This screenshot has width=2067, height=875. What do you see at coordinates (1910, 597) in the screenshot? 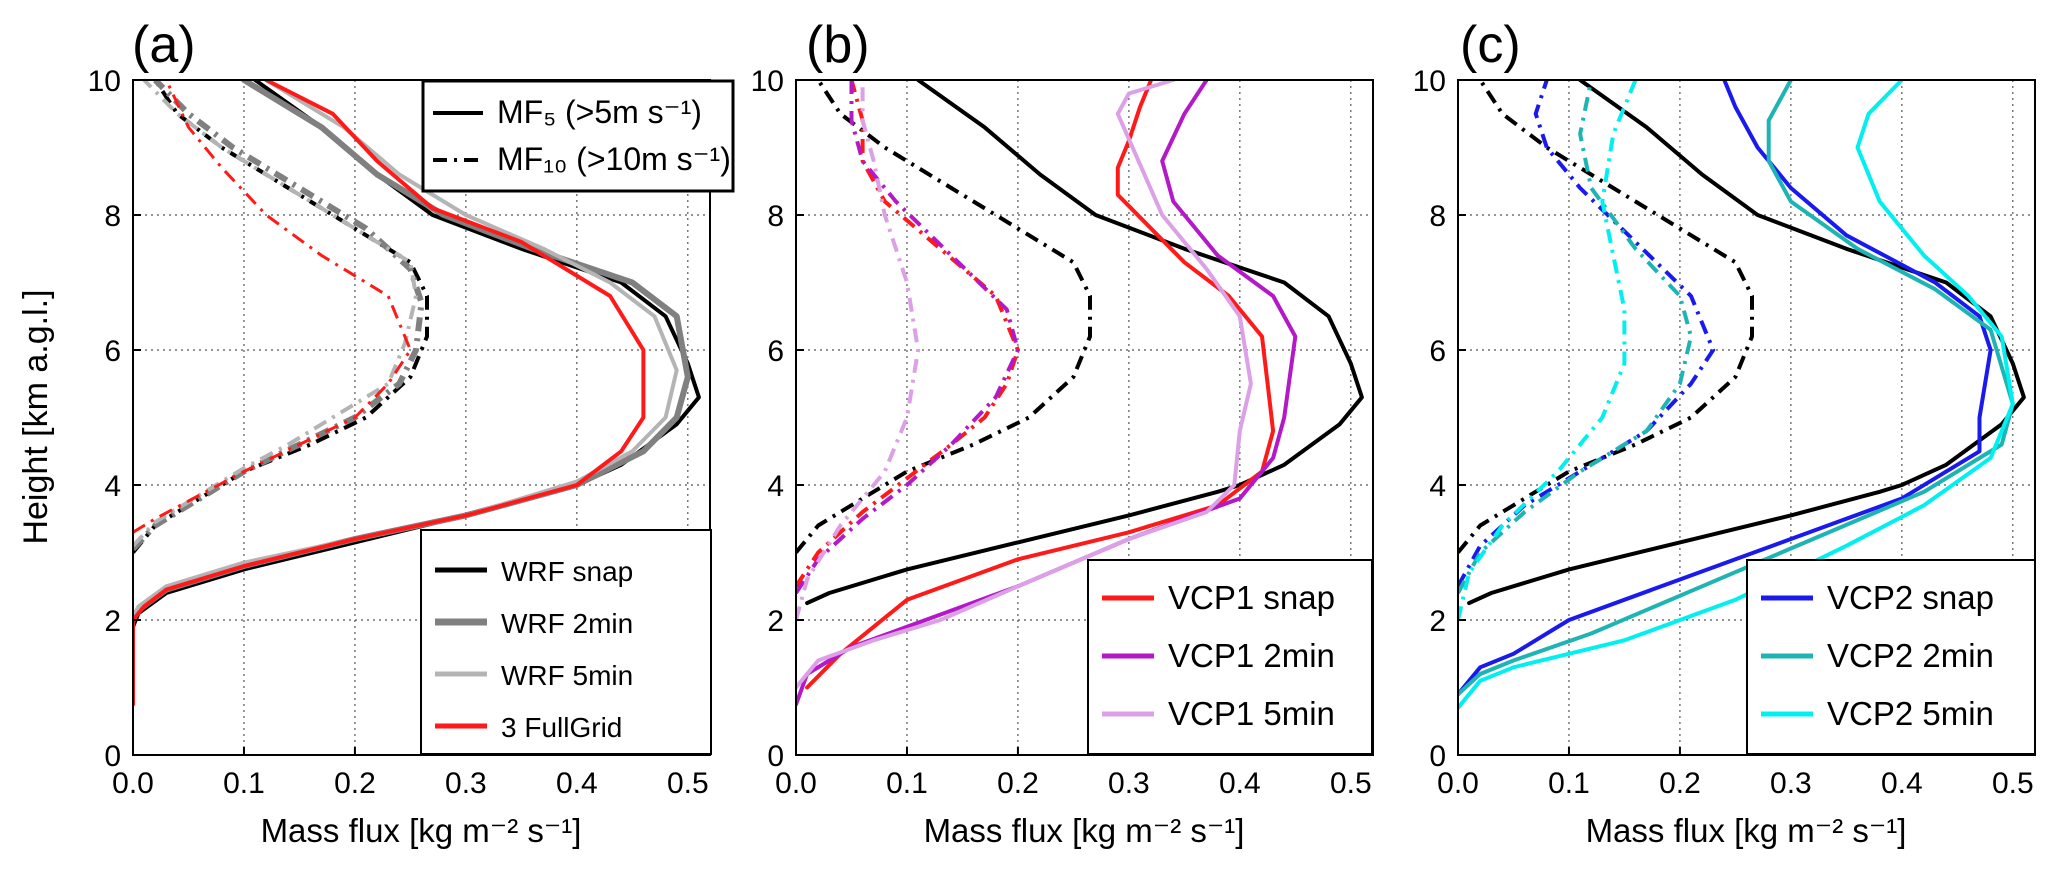
I see `legend-label: VCP2 snap` at bounding box center [1910, 597].